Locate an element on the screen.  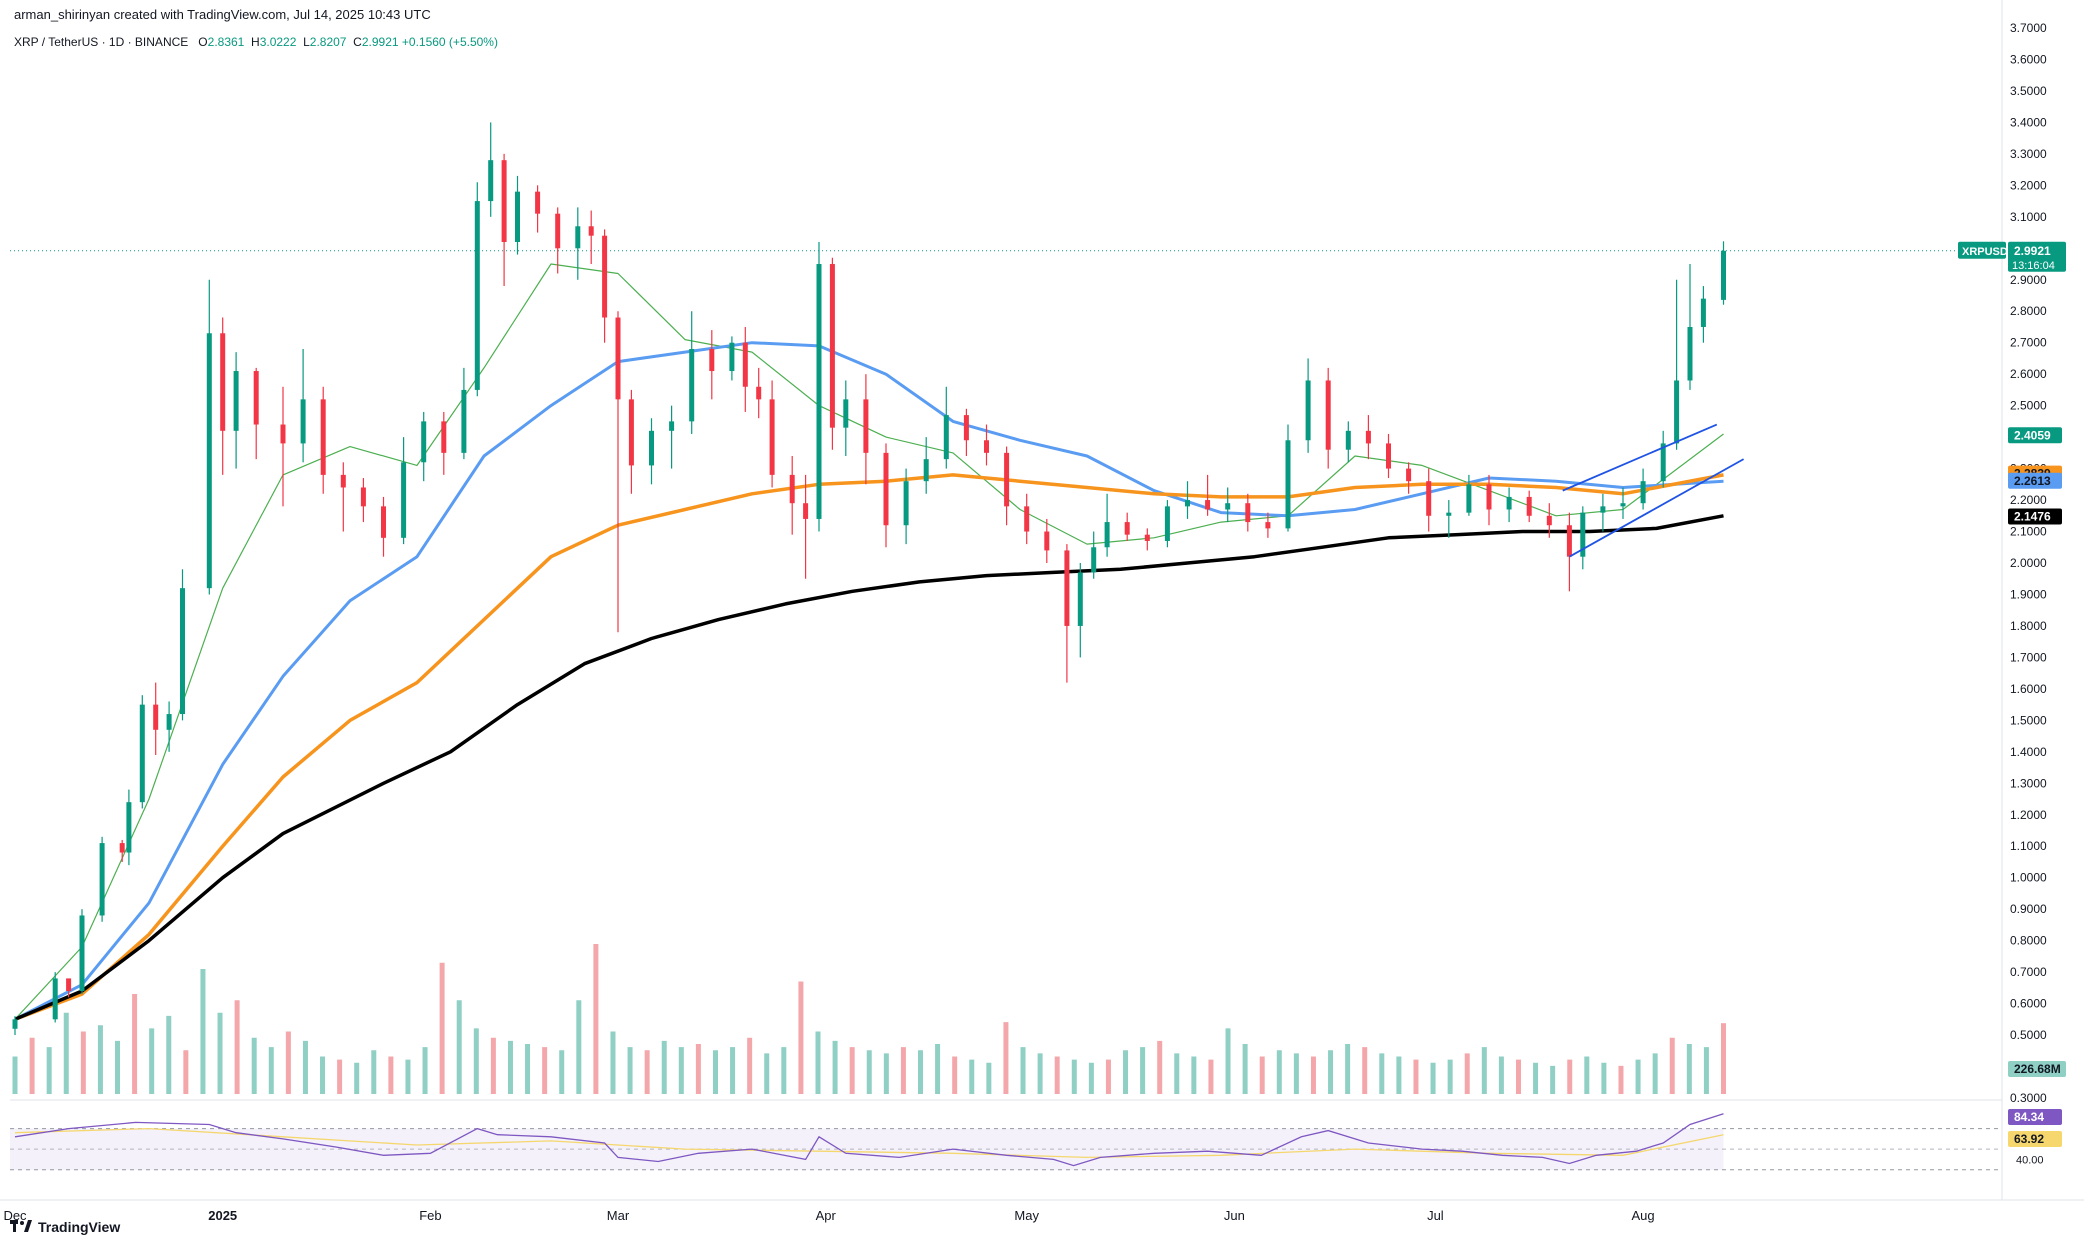
price-tick-label: 0.9000 is located at coordinates (2028, 909).